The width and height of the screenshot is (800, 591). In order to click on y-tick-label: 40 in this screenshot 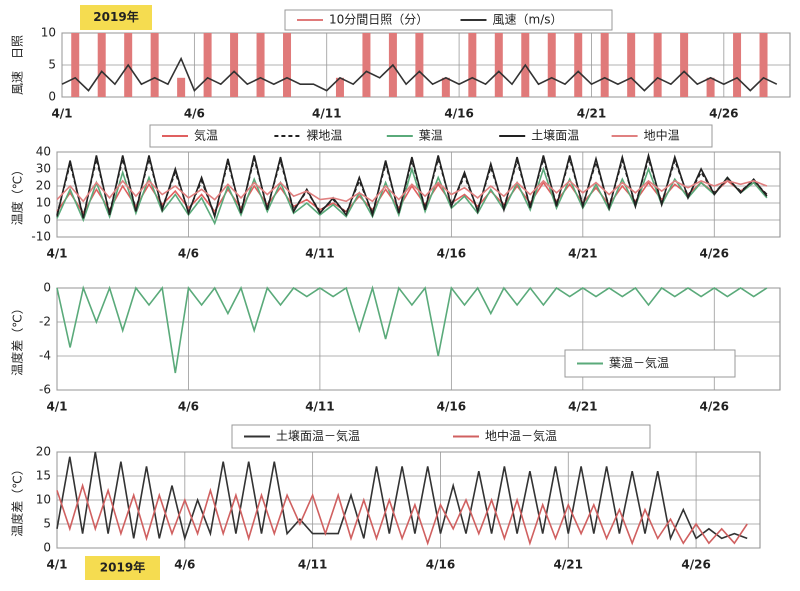, I will do `click(43, 152)`.